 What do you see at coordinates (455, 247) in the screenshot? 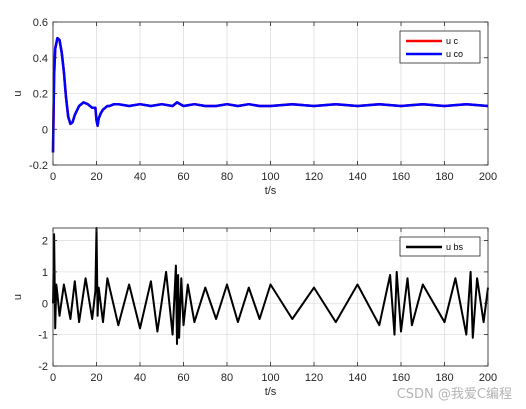
I see `legend-label-0: u bs` at bounding box center [455, 247].